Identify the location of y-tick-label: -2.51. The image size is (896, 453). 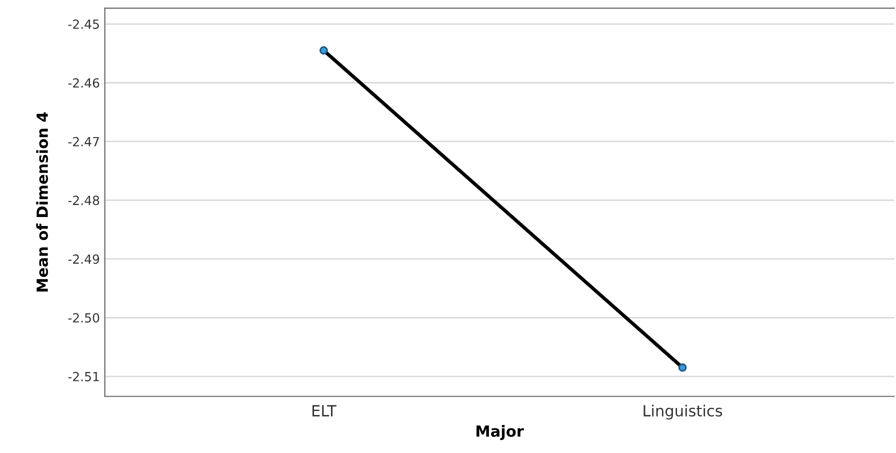
(83, 377).